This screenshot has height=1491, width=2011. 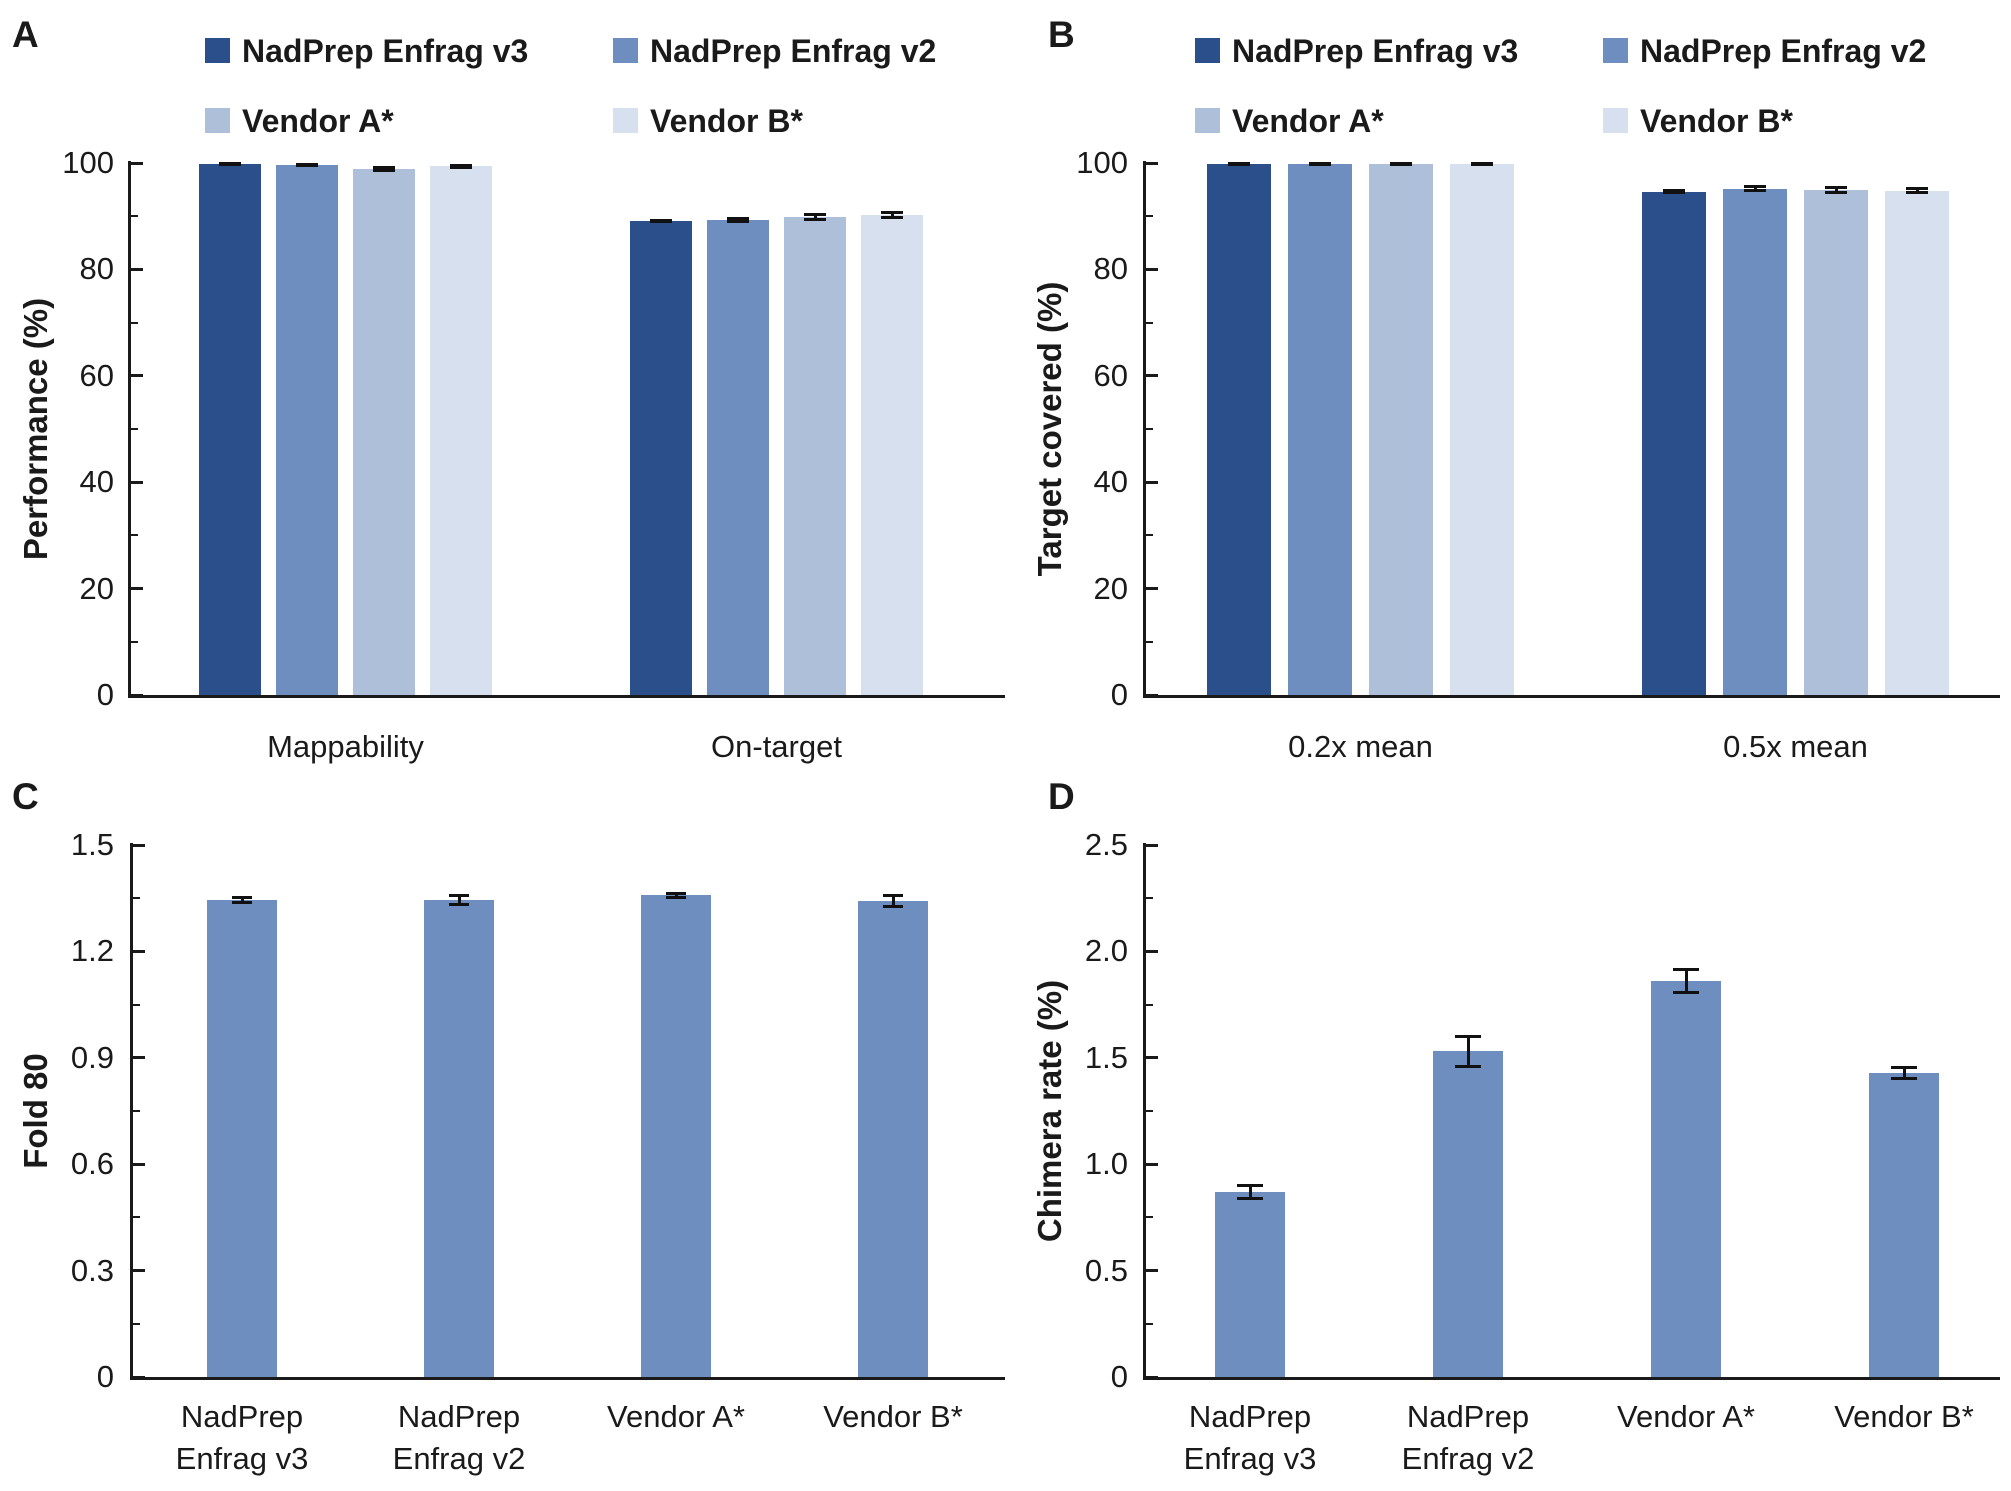 I want to click on legend-label-a: NadPrep Enfrag v2, so click(x=793, y=51).